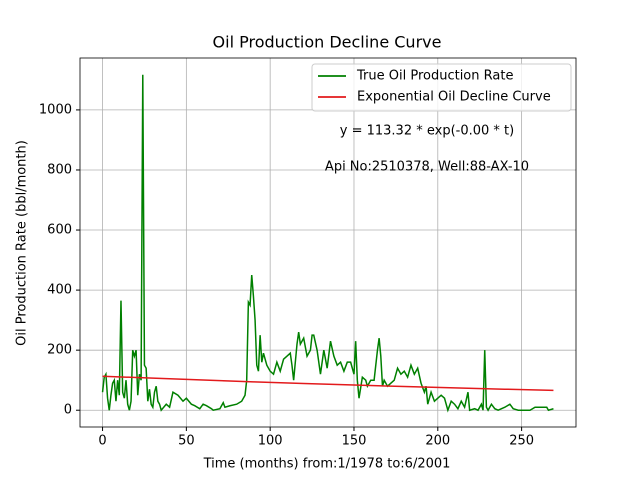  What do you see at coordinates (102, 441) in the screenshot?
I see `x-tick-label: 0` at bounding box center [102, 441].